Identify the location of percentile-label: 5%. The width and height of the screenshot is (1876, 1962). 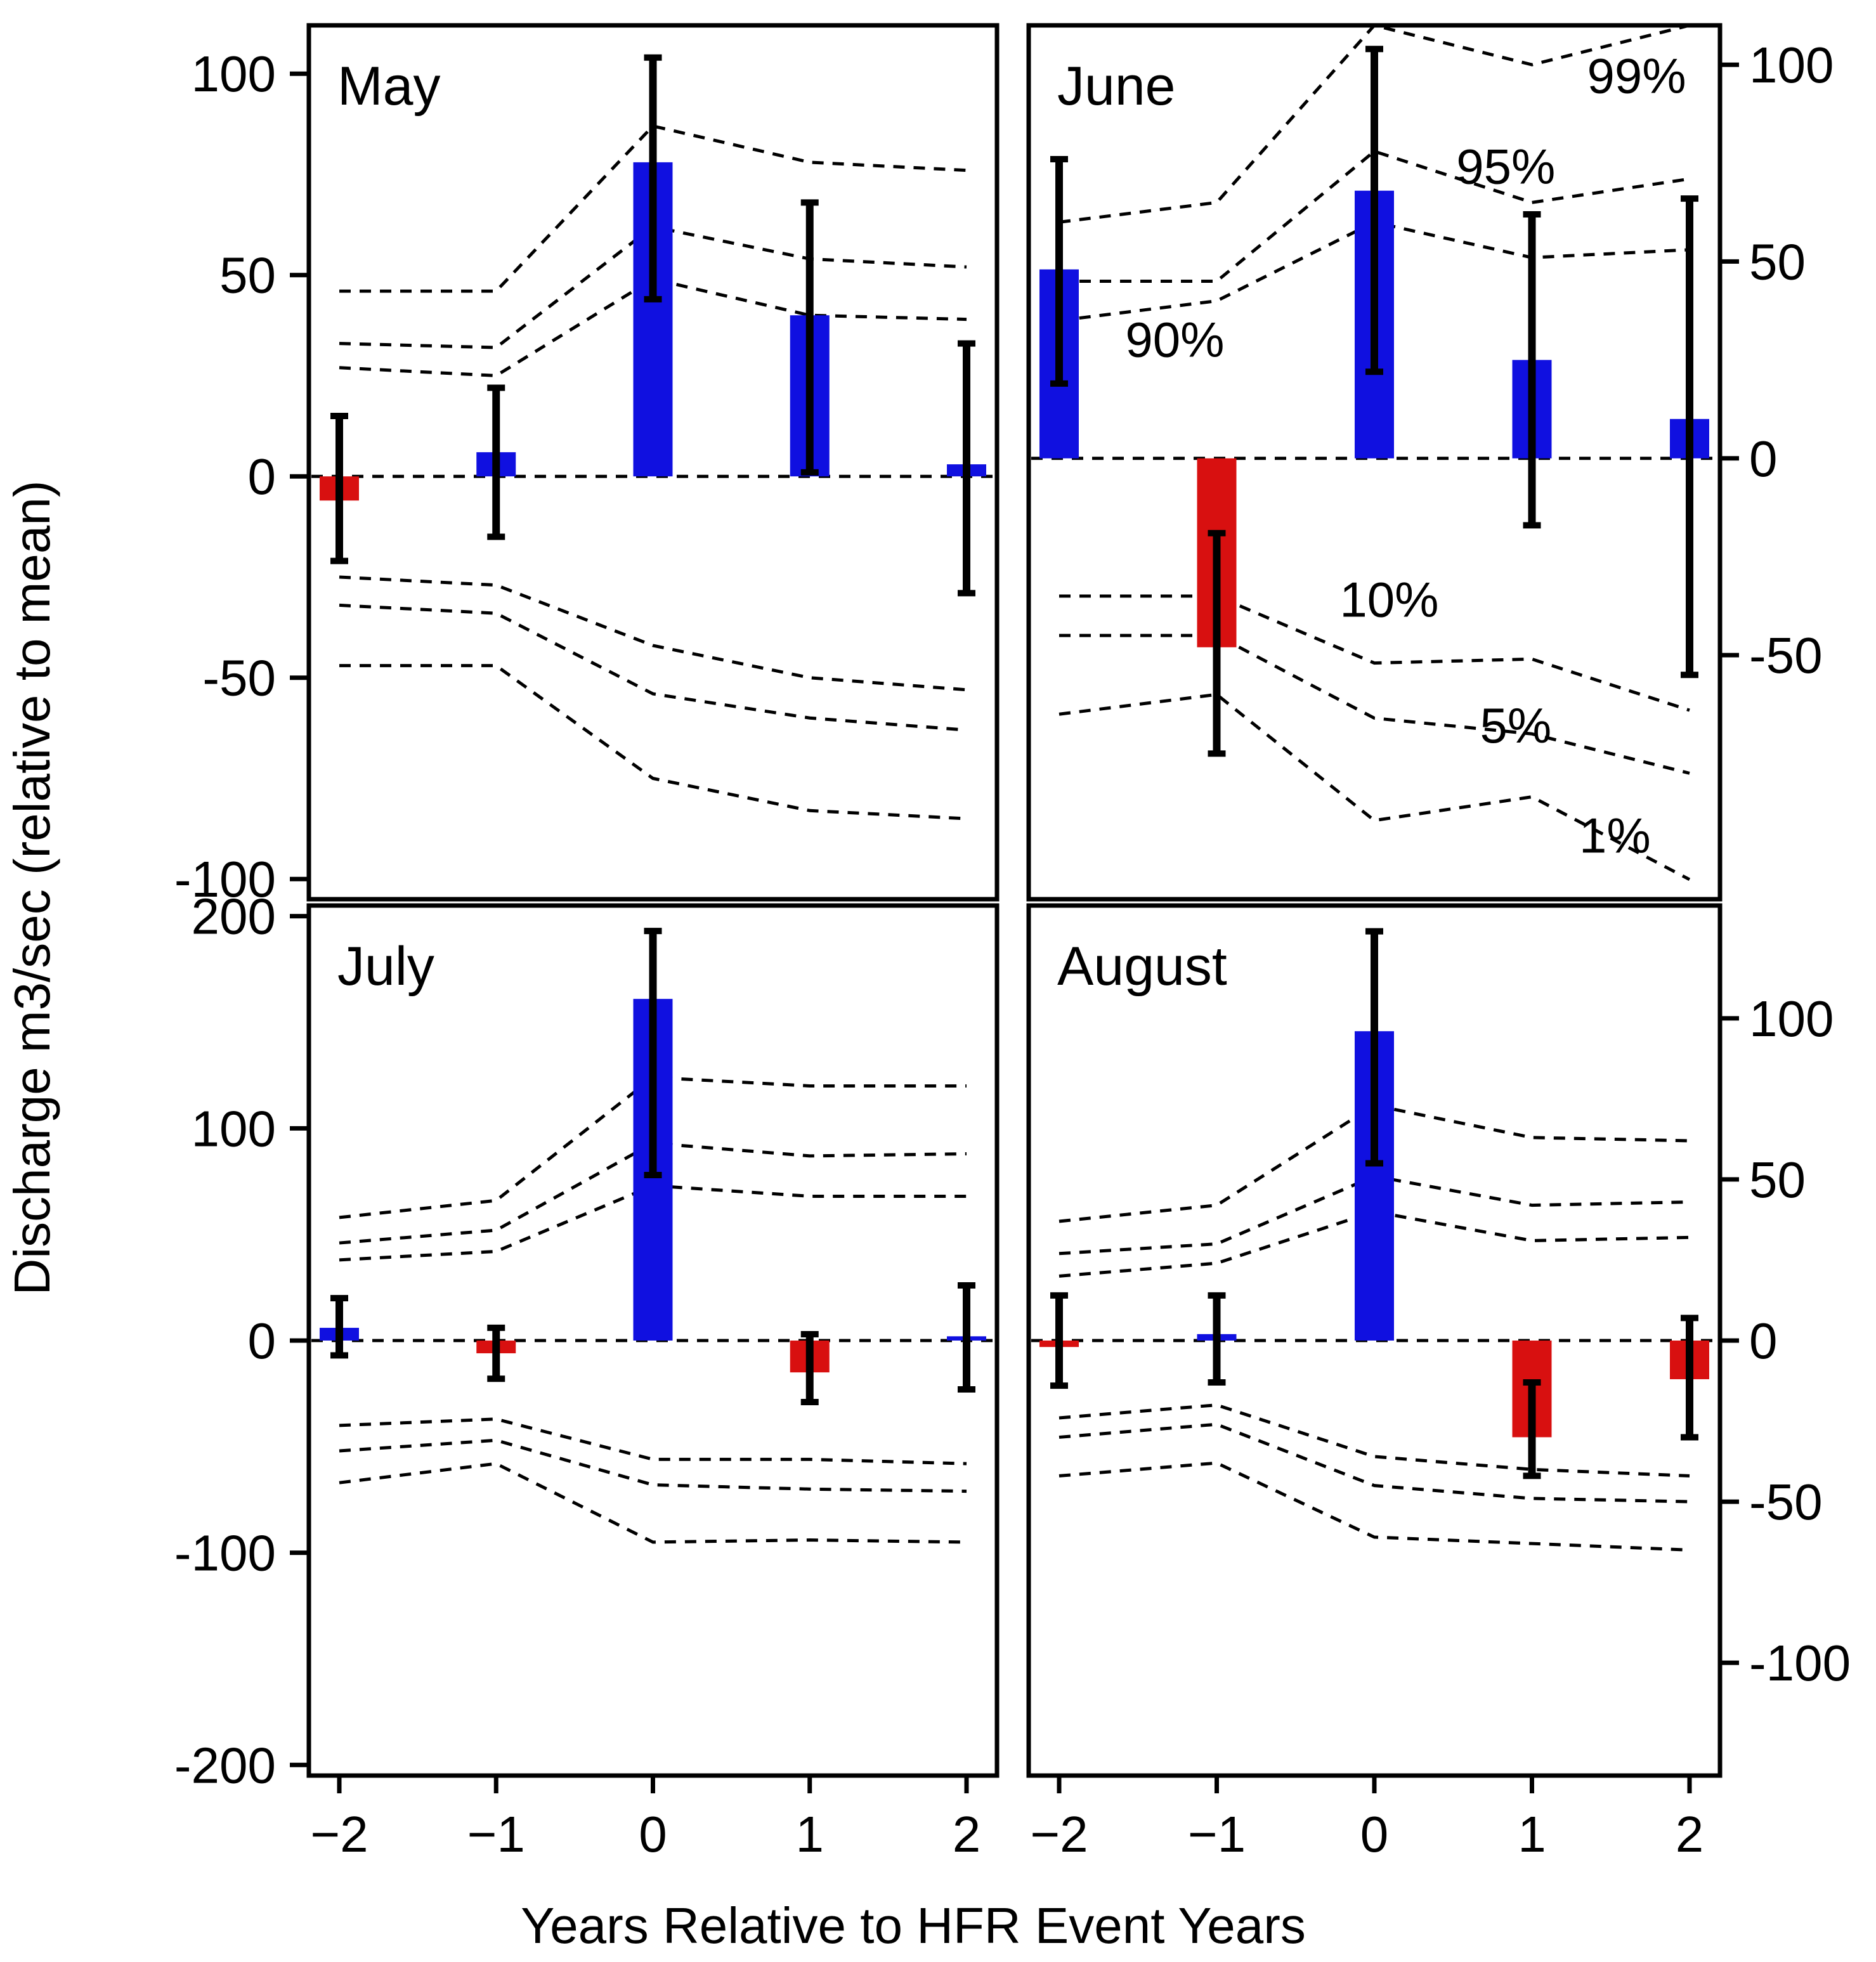
(1515, 725).